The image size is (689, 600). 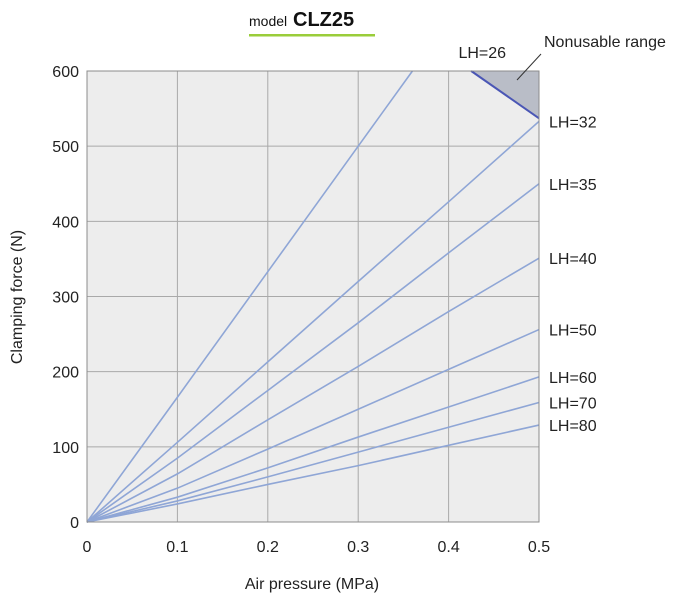 I want to click on series-label-lh-35: LH=35, so click(x=573, y=185).